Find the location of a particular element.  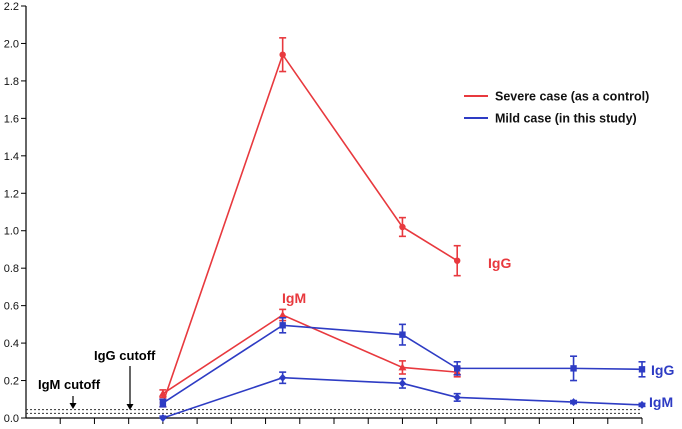

y-tick-label: 1.6 is located at coordinates (11, 119).